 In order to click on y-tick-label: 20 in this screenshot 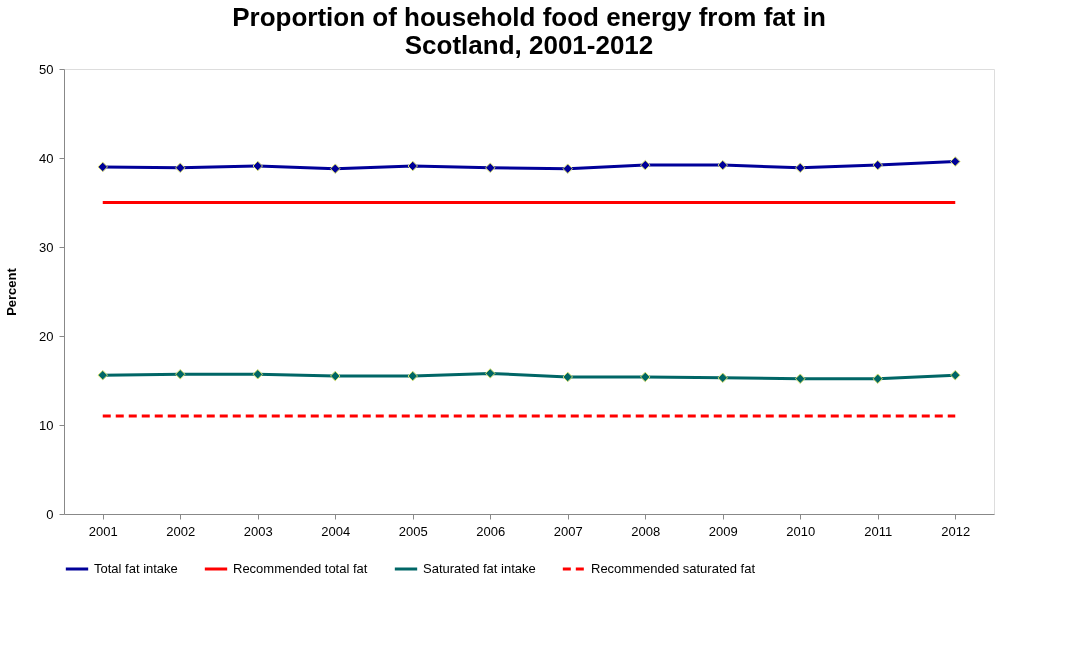, I will do `click(46, 336)`.